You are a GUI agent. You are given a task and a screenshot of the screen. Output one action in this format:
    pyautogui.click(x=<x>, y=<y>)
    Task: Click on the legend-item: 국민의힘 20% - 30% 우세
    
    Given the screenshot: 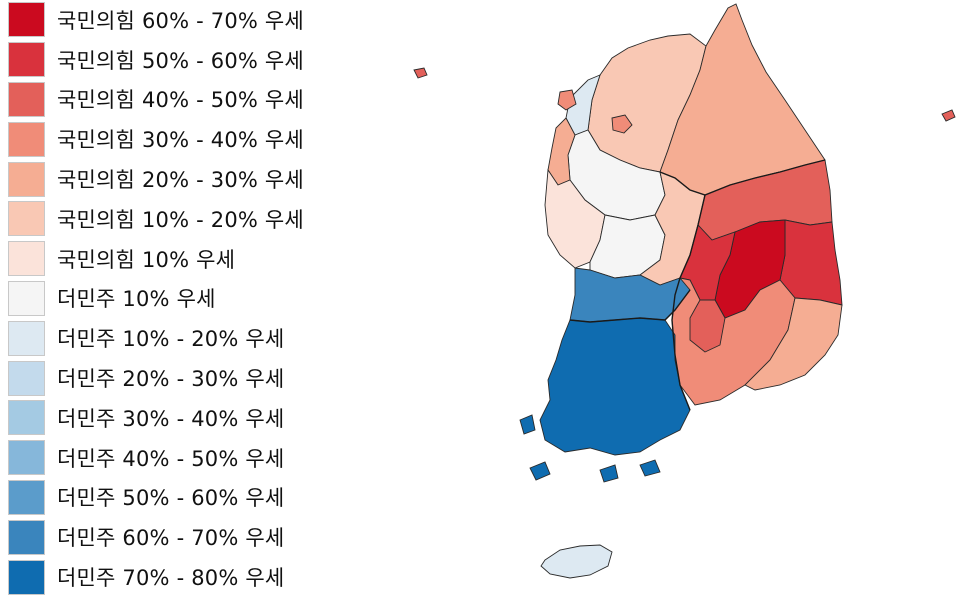 What is the action you would take?
    pyautogui.click(x=188, y=179)
    